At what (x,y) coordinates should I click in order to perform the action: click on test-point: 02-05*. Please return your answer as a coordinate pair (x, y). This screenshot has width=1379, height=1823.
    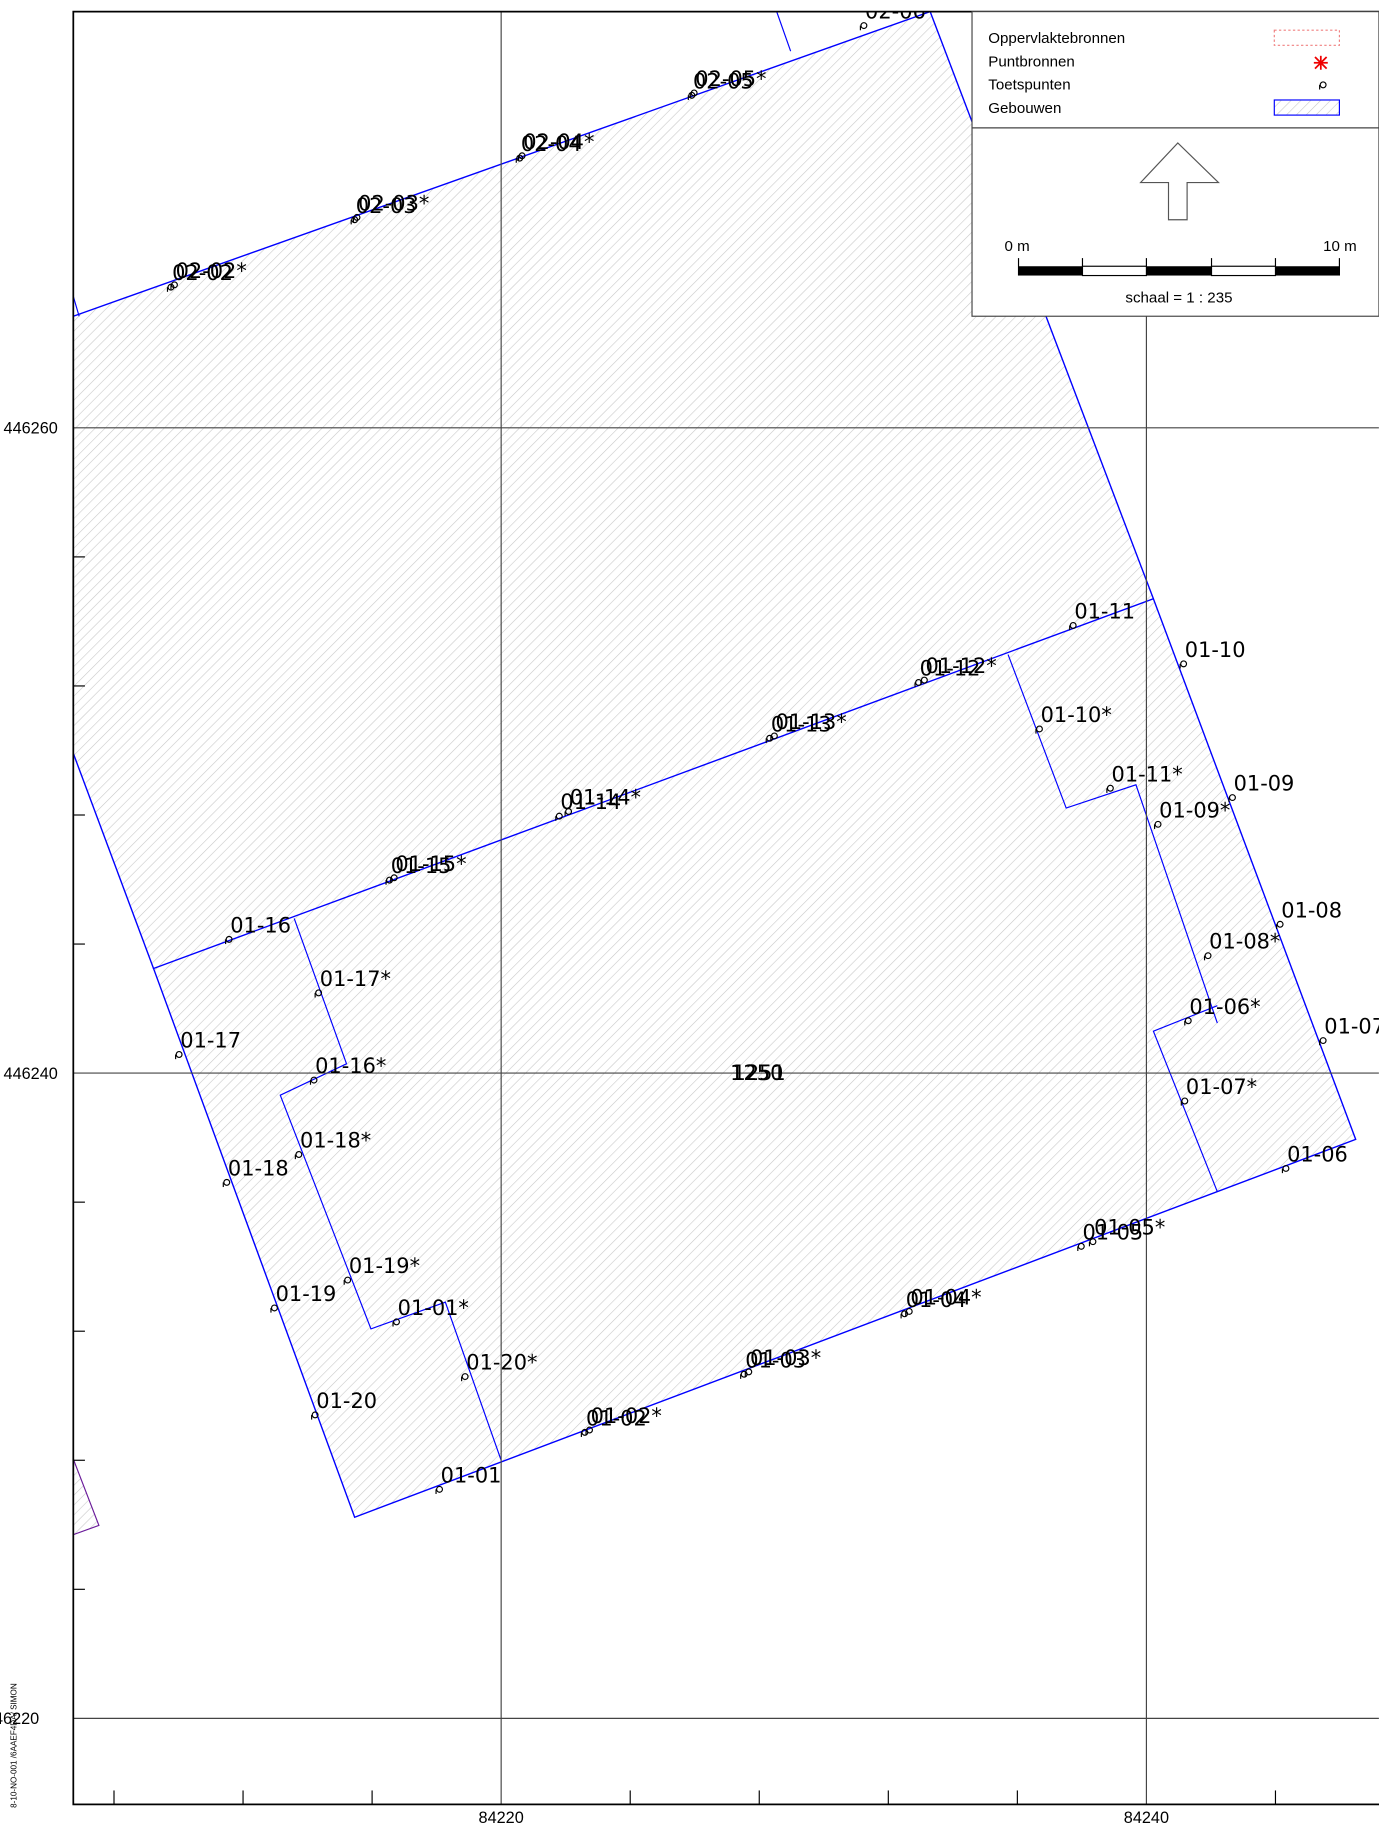
    Looking at the image, I should click on (728, 82).